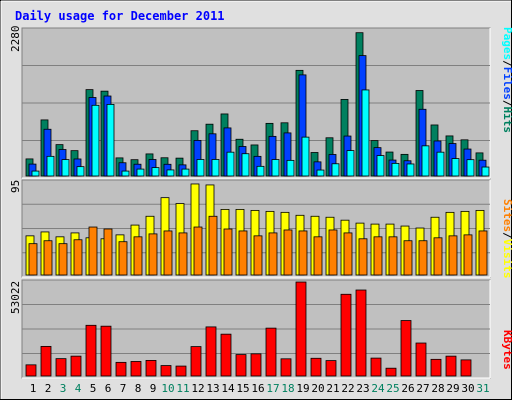 This screenshot has height=404, width=512. Describe the element at coordinates (506, 235) in the screenshot. I see `legend-sep-3: /` at that location.